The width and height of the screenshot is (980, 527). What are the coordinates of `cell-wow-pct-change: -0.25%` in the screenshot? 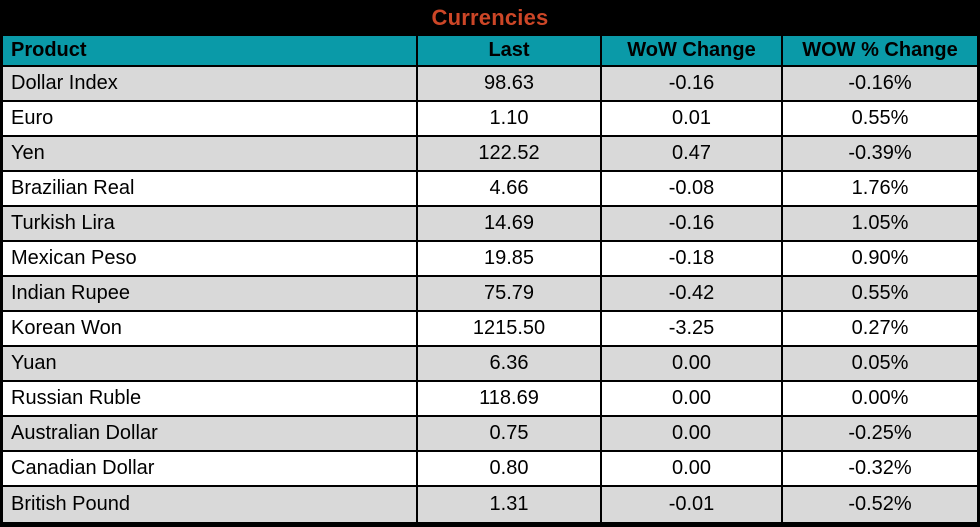 It's located at (880, 434).